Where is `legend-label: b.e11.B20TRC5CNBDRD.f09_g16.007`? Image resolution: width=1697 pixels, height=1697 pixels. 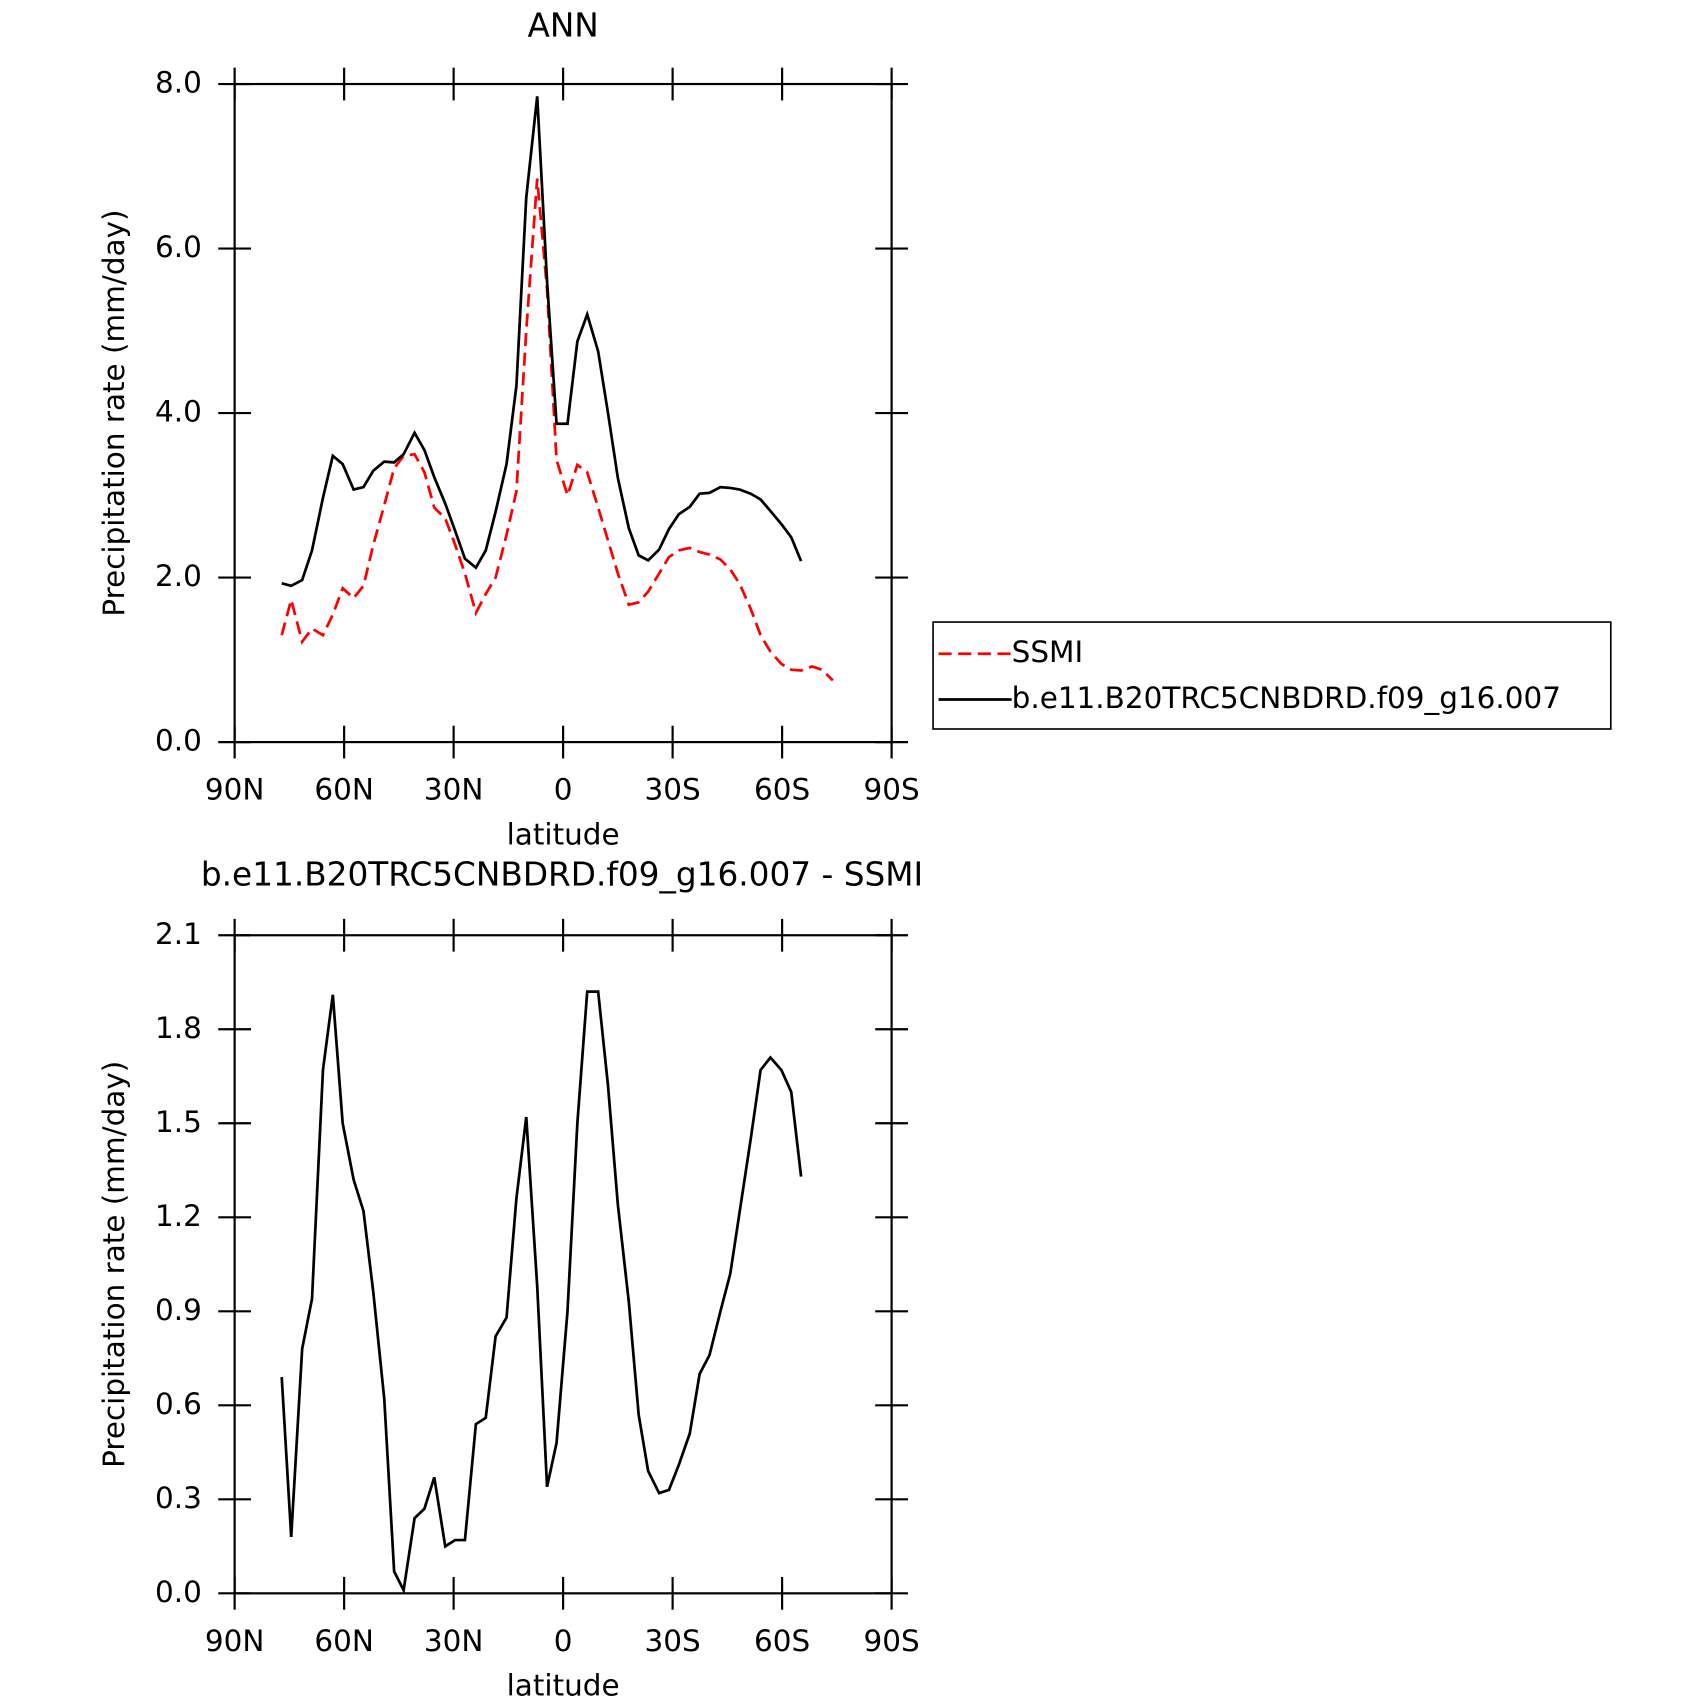
legend-label: b.e11.B20TRC5CNBDRD.f09_g16.007 is located at coordinates (1286, 698).